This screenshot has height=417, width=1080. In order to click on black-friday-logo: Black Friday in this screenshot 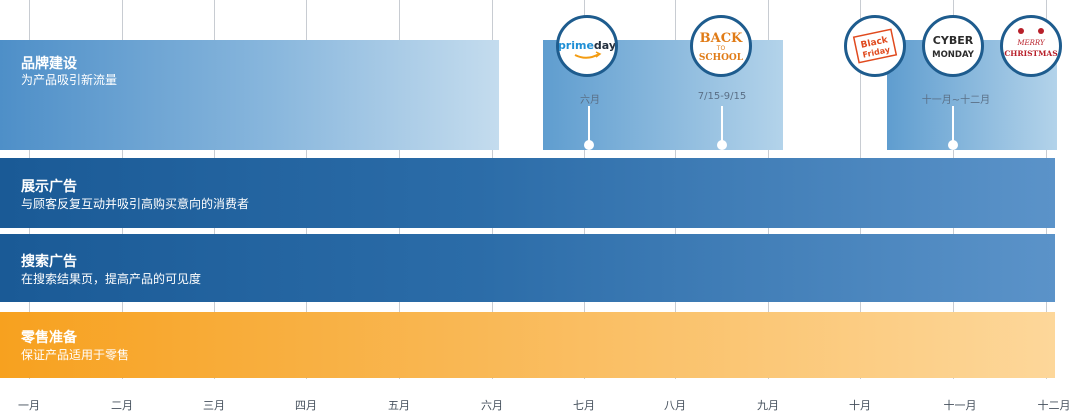, I will do `click(875, 46)`.